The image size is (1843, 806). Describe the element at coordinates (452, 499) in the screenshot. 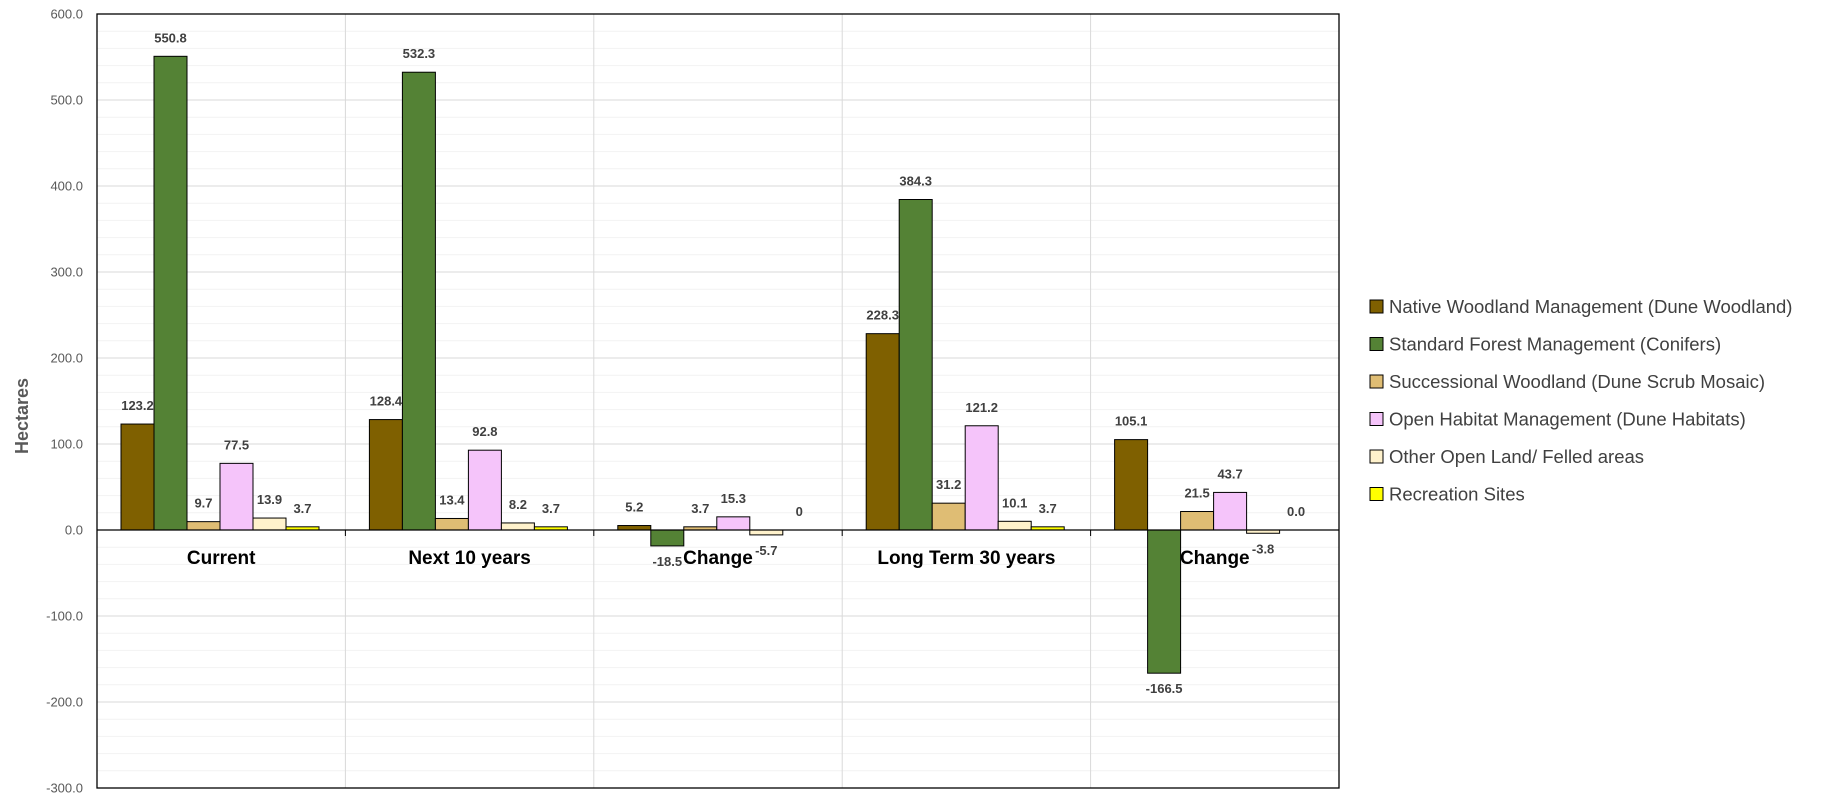

I see `data-label: 13.4` at that location.